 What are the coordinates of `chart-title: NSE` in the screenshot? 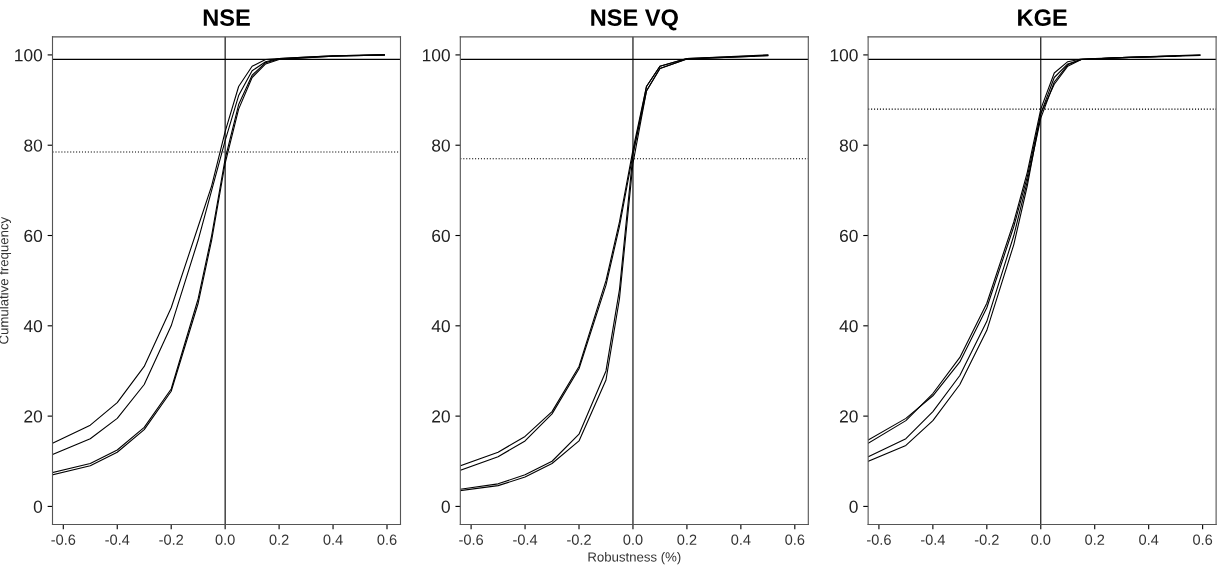 It's located at (226, 17).